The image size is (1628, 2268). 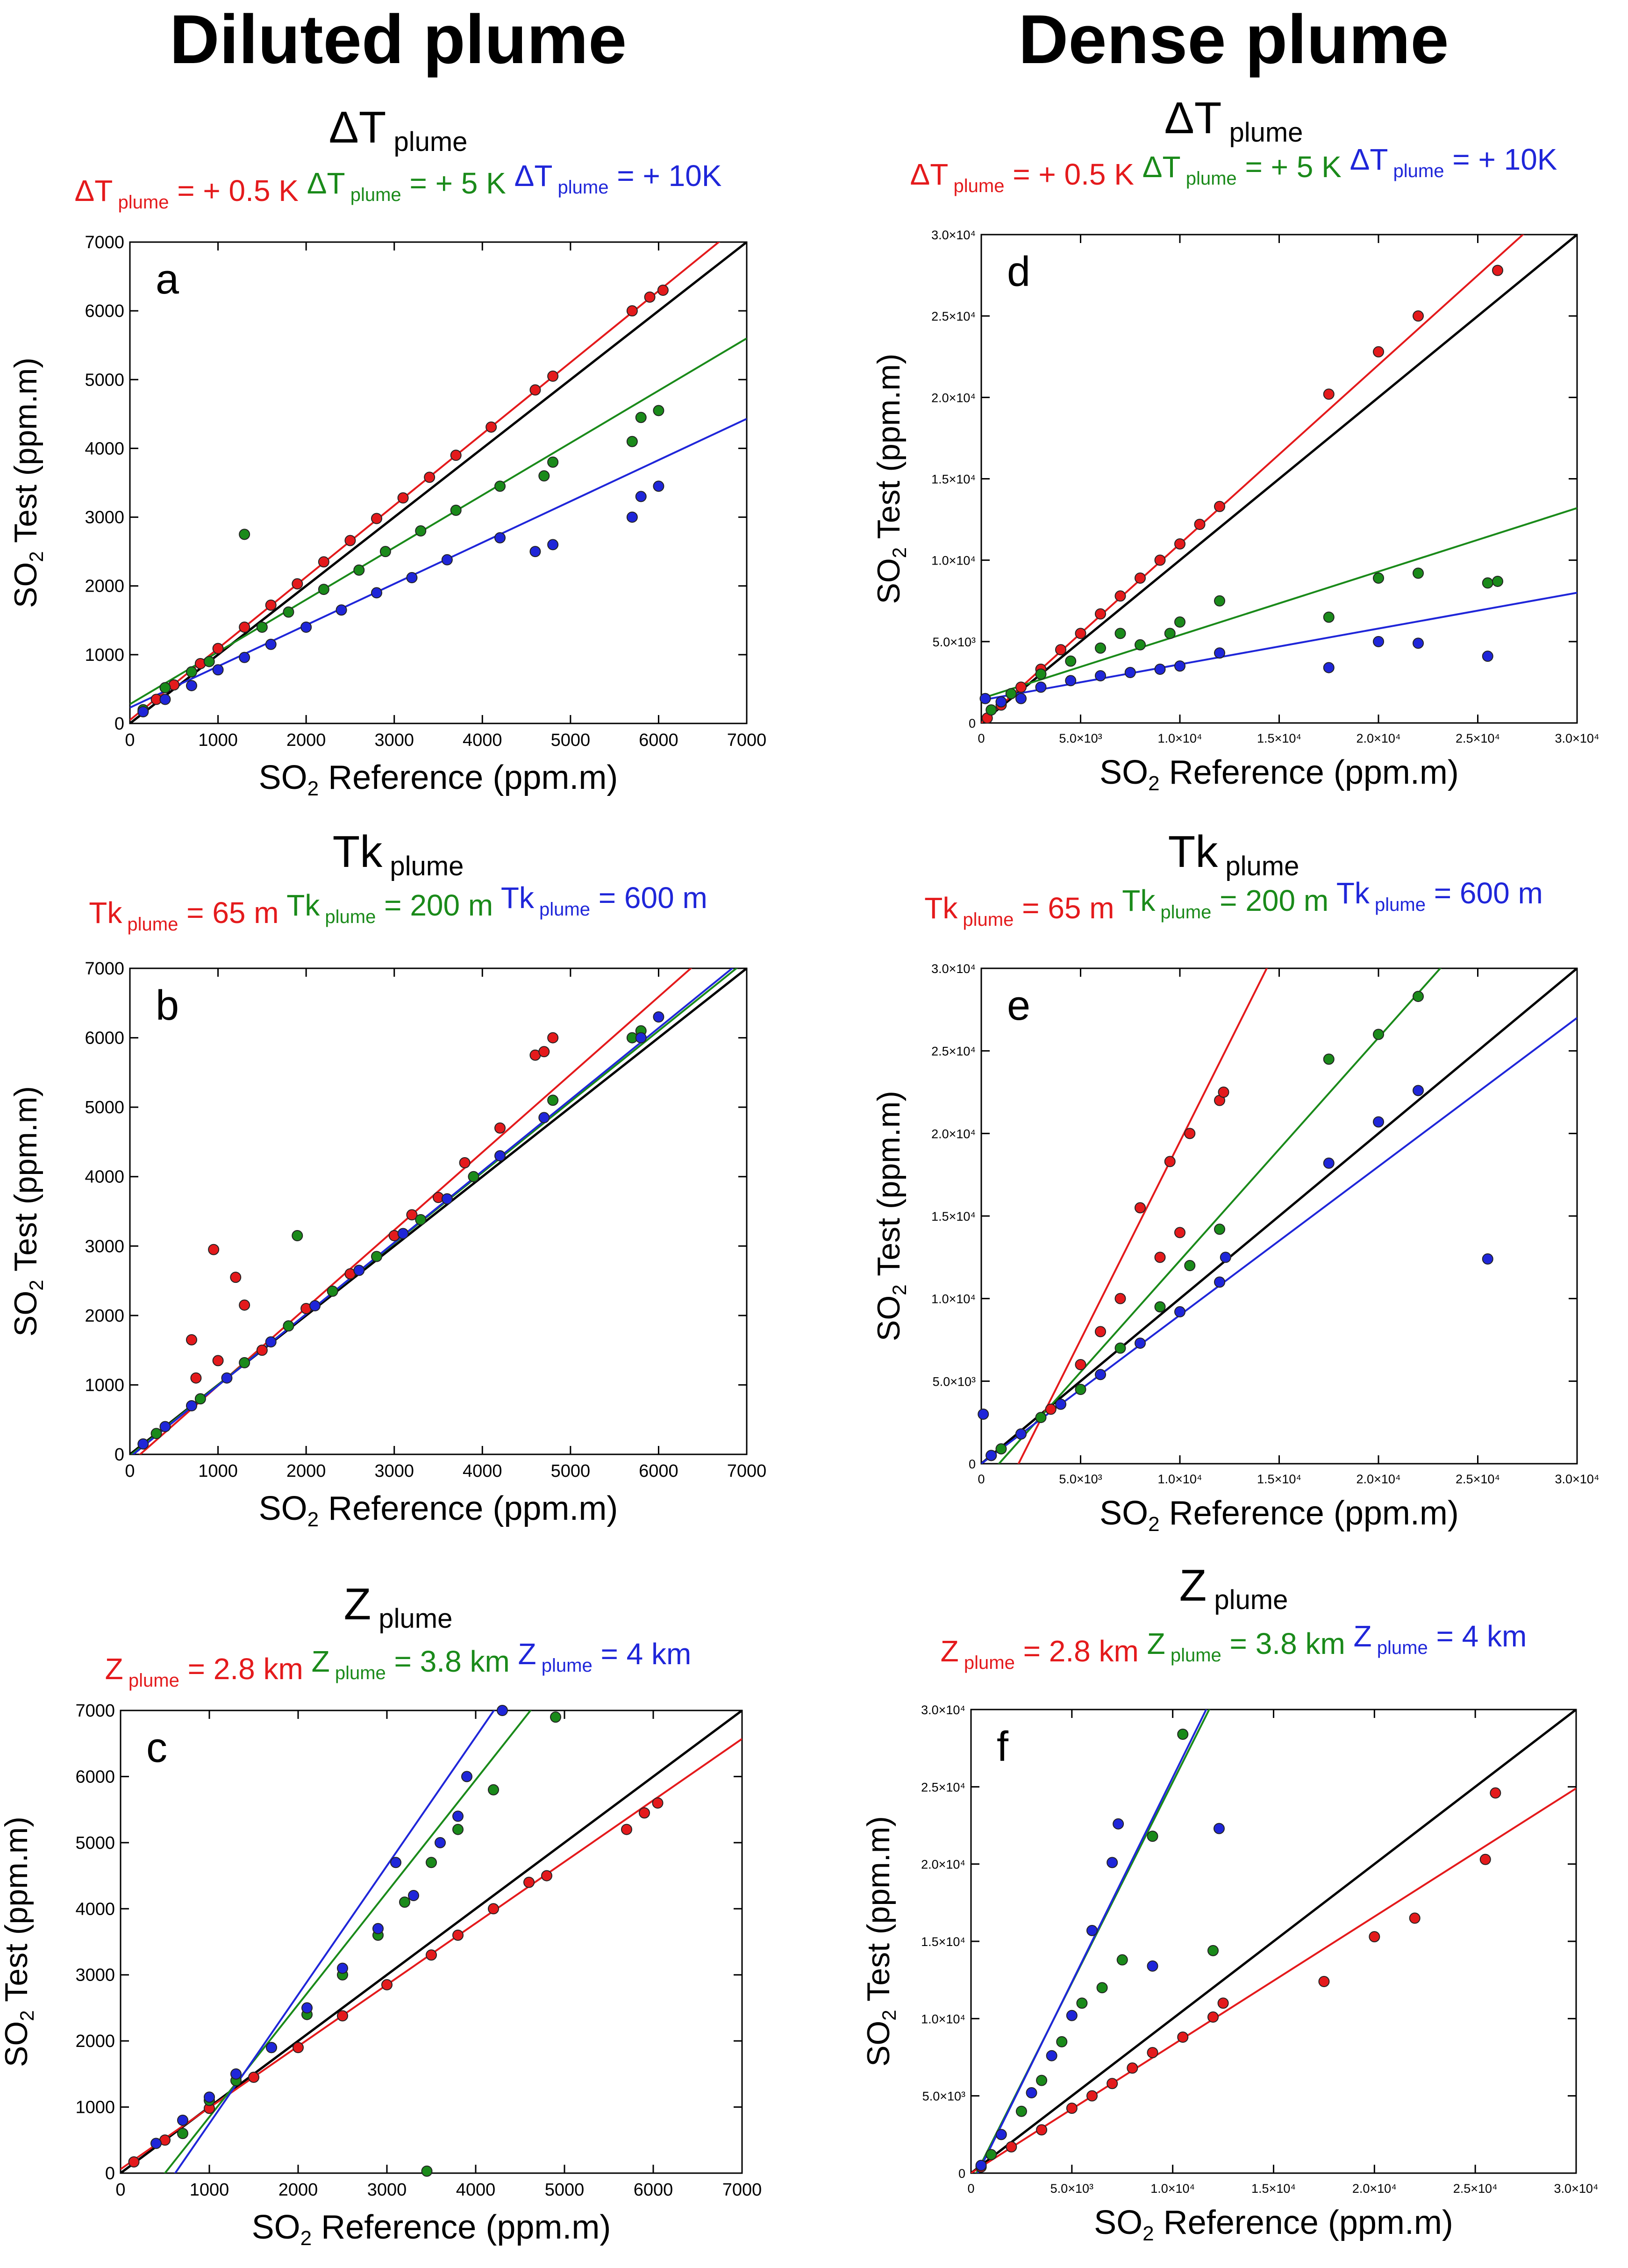 I want to click on x-tick-label: 4000, so click(x=483, y=1471).